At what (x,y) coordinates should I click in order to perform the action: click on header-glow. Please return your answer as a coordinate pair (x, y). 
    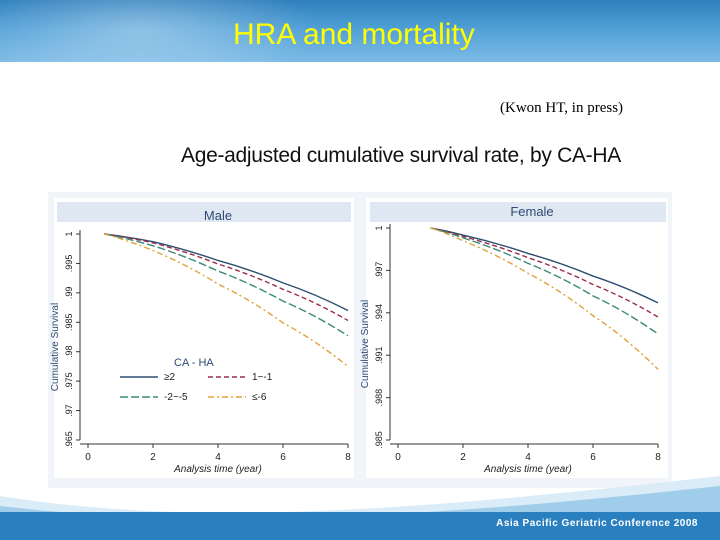
    Looking at the image, I should click on (160, 31).